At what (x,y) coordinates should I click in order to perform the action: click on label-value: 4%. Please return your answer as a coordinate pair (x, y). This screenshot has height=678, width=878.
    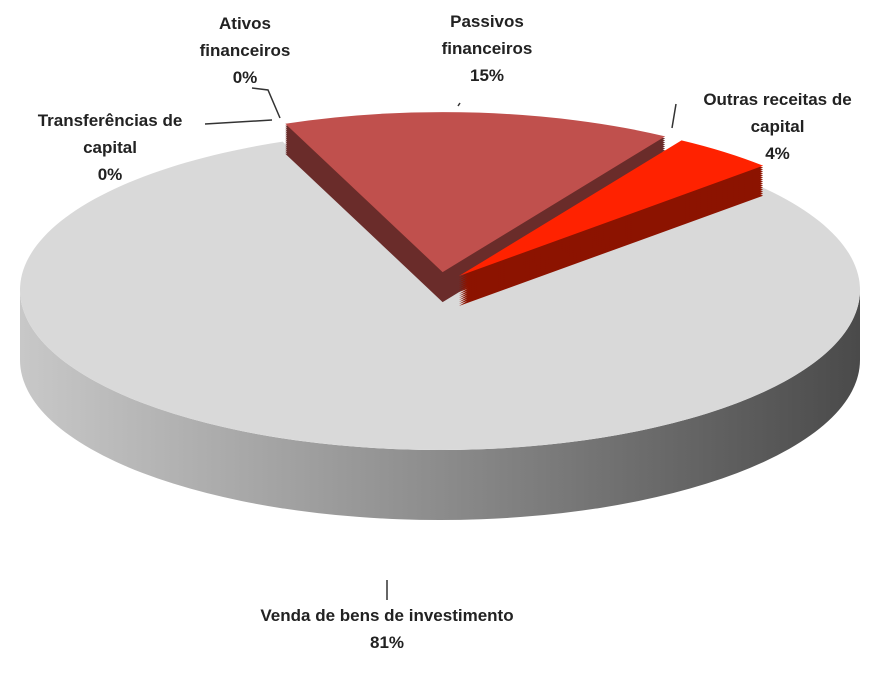
    Looking at the image, I should click on (777, 153).